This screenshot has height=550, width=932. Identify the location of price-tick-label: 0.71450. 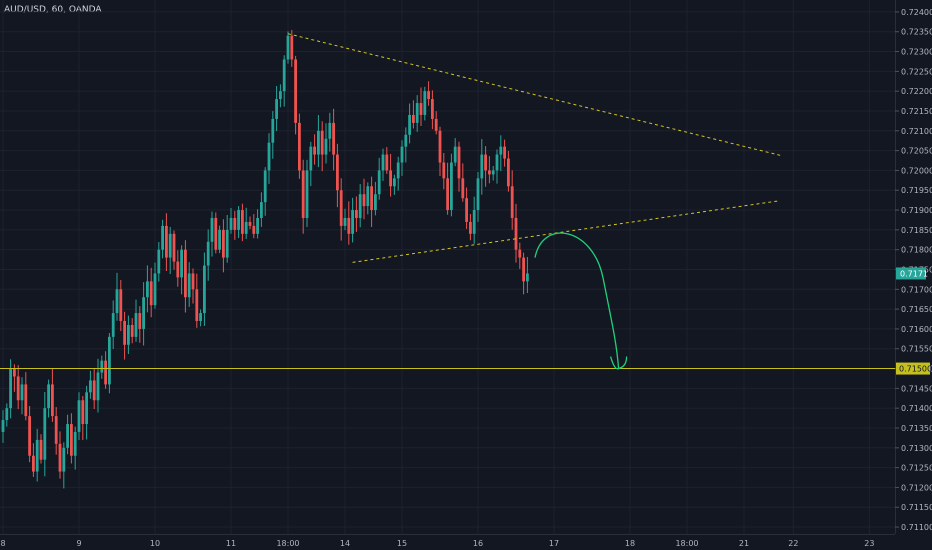
(916, 388).